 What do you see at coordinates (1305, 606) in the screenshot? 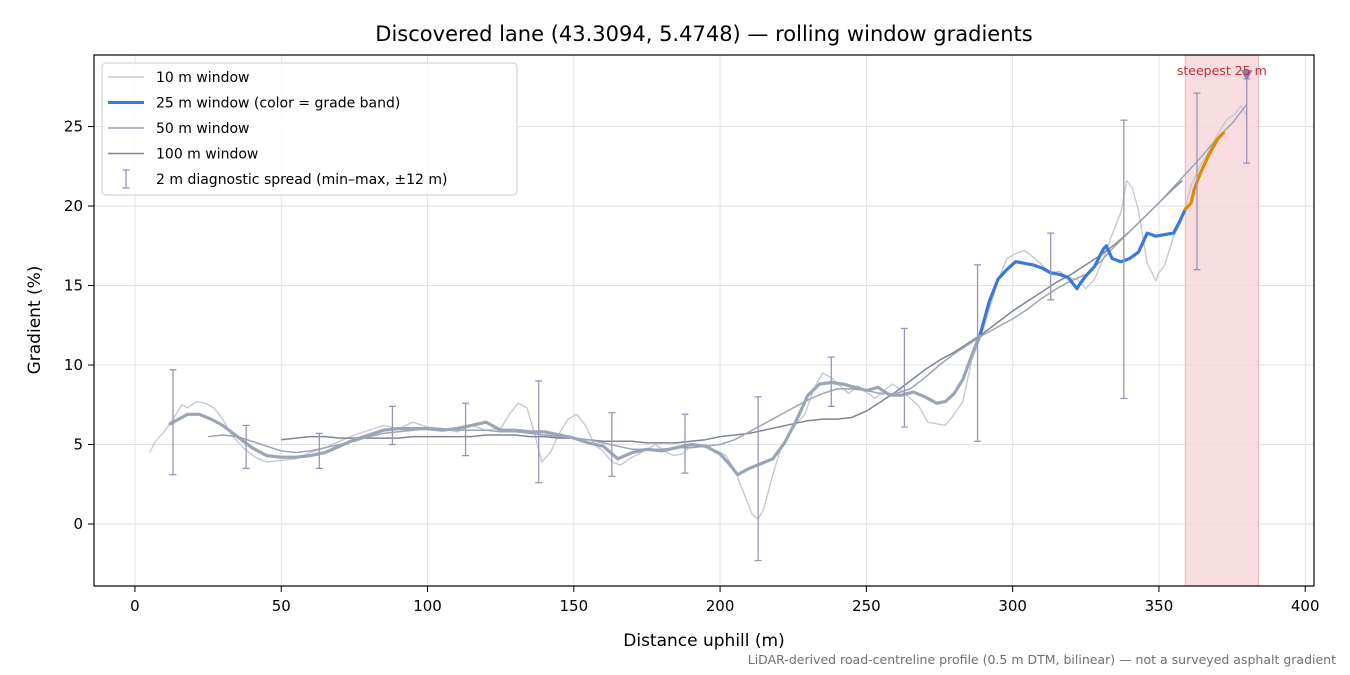
I see `x-tick-label: 400` at bounding box center [1305, 606].